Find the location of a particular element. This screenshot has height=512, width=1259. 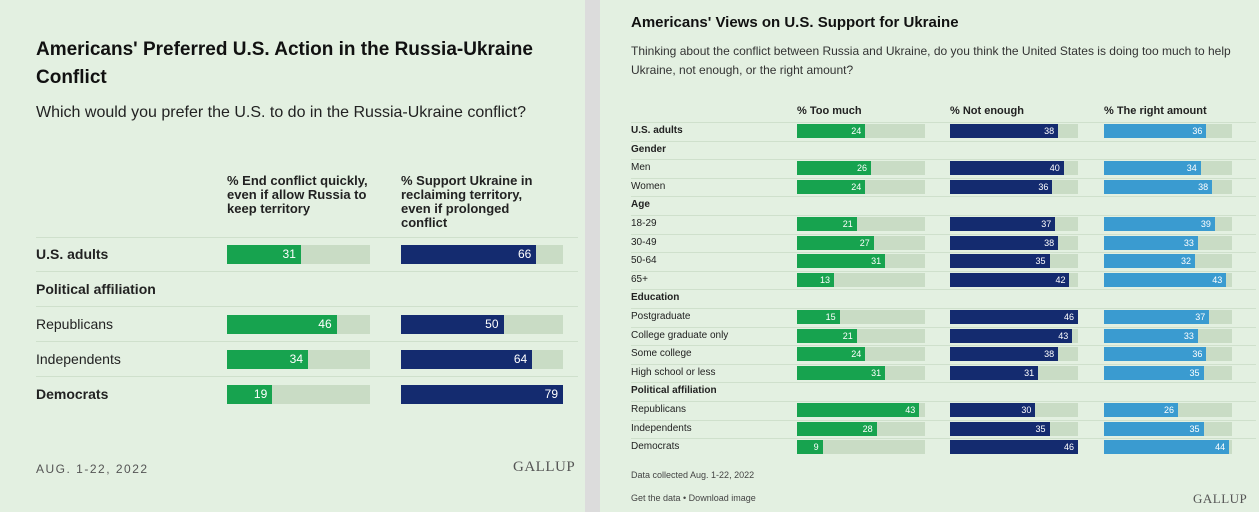

row-label: 18-29 is located at coordinates (644, 223).